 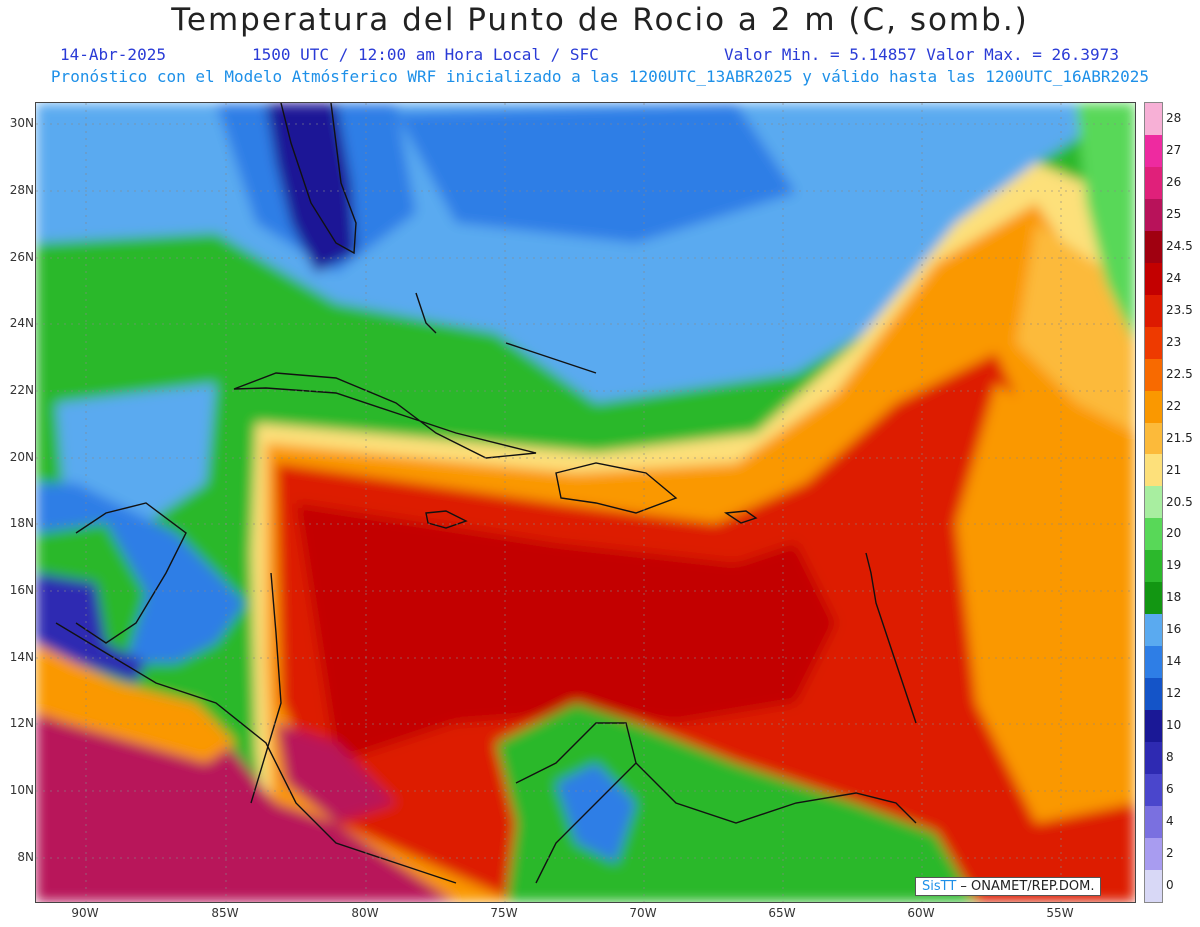 I want to click on color-scale-label: 26, so click(x=1174, y=181).